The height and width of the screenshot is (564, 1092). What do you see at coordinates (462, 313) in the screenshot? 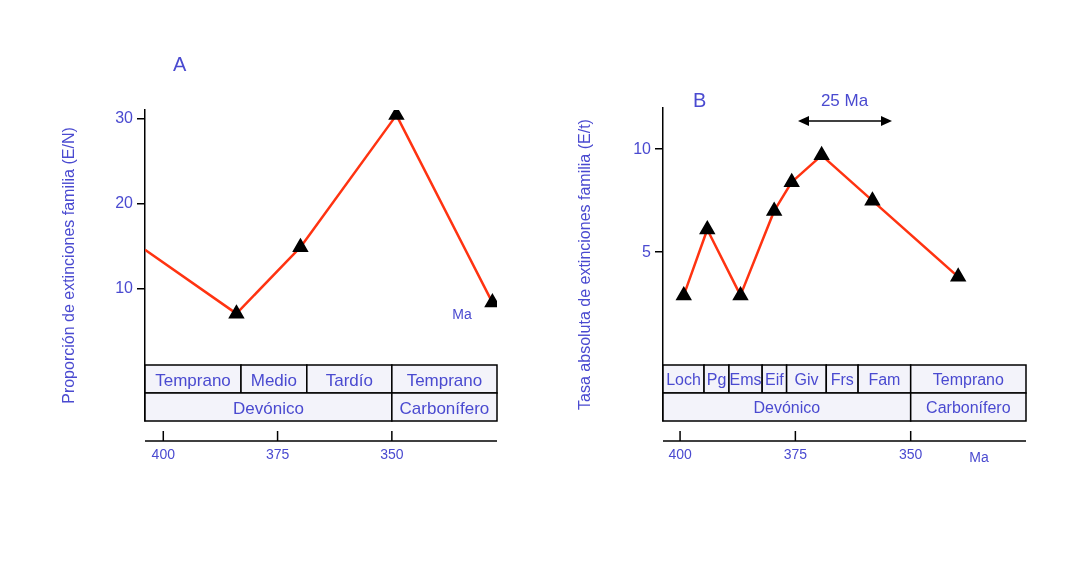
I see `annotation: Ma` at bounding box center [462, 313].